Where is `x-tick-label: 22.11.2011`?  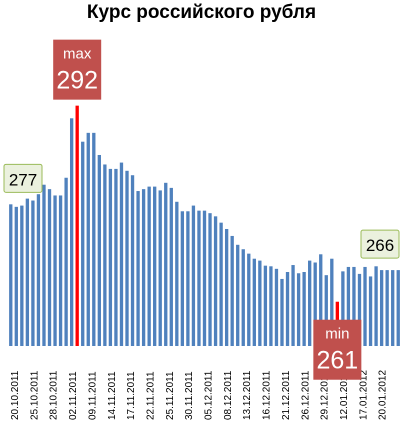 x-tick-label: 22.11.2011 is located at coordinates (151, 395).